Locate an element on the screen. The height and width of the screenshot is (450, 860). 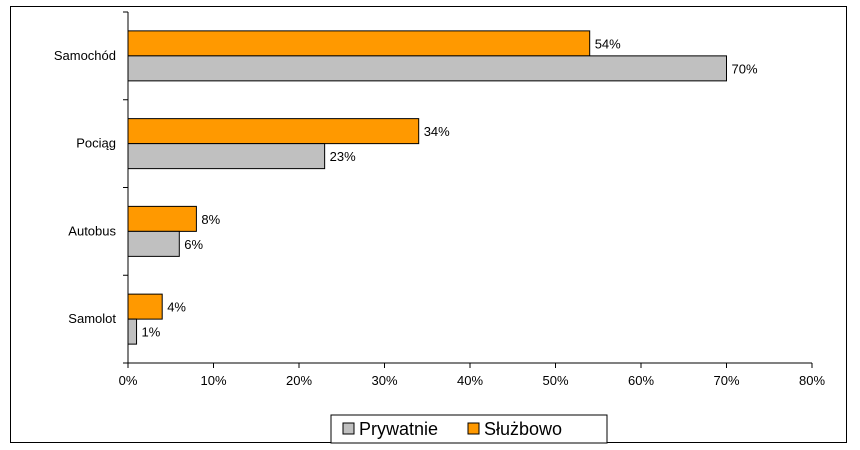
data-label: 1% is located at coordinates (151, 332).